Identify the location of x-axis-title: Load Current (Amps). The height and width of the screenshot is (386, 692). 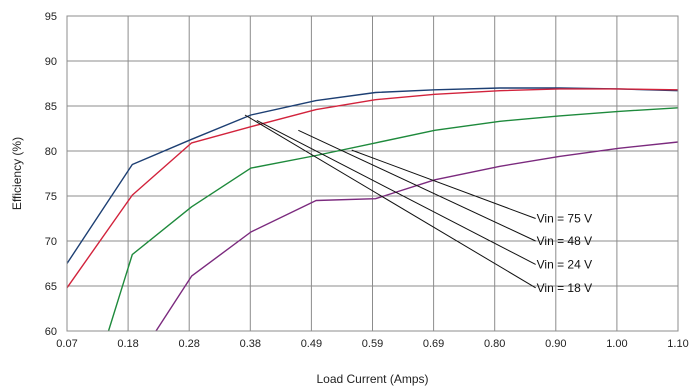
(372, 379).